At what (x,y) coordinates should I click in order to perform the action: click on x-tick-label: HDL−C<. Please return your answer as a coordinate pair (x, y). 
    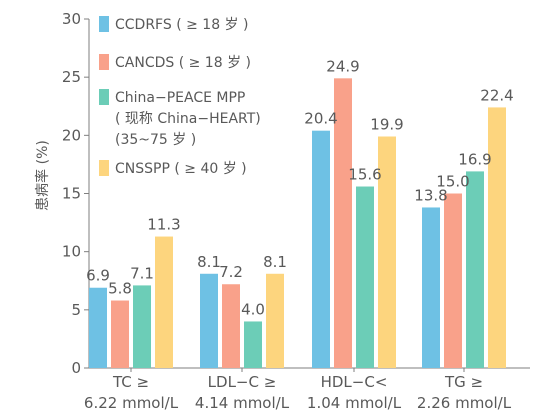
    Looking at the image, I should click on (354, 382).